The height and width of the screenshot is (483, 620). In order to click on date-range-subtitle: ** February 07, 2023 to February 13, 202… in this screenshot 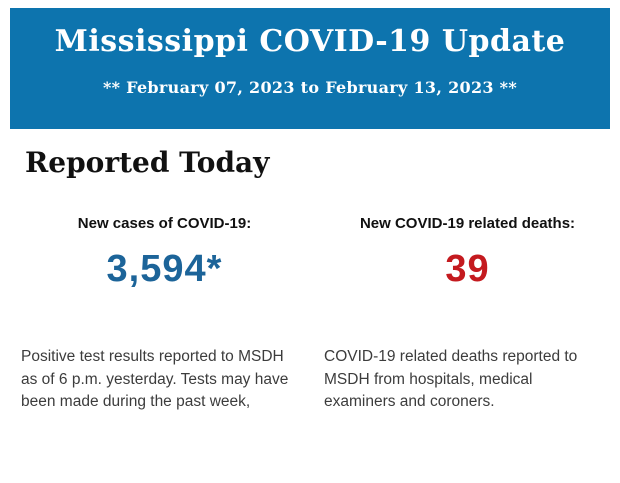, I will do `click(310, 87)`.